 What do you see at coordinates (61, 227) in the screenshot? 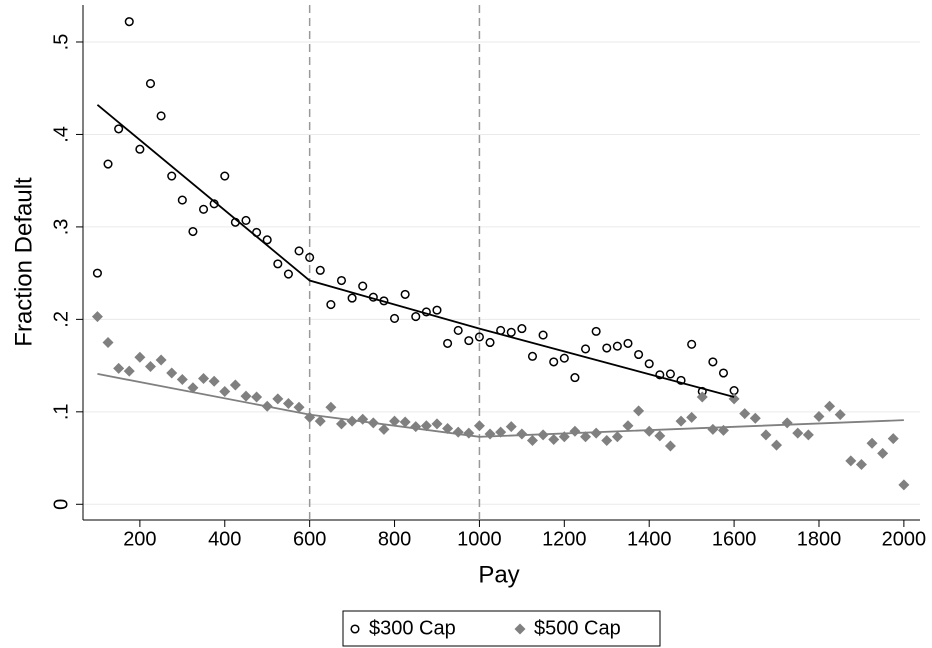
I see `y-tick-label: .3` at bounding box center [61, 227].